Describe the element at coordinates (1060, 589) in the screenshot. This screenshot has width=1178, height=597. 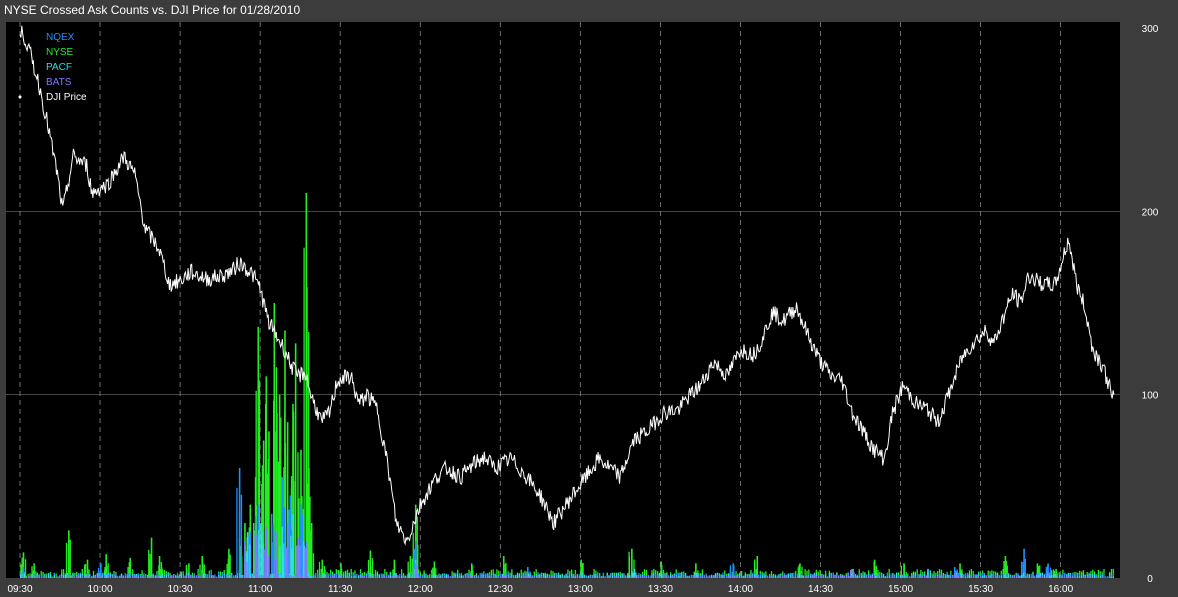
I see `x-tick-label: 16:00` at that location.